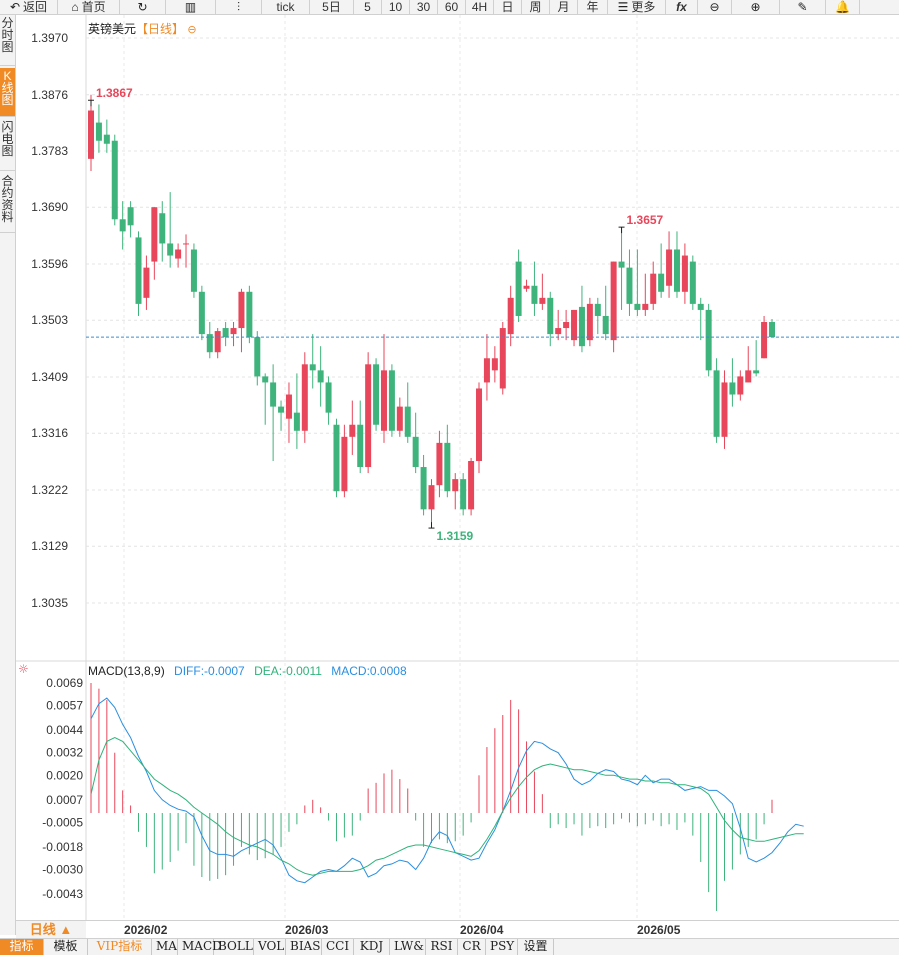 This screenshot has height=955, width=899. I want to click on bottom-tab-vol: VOL, so click(270, 947).